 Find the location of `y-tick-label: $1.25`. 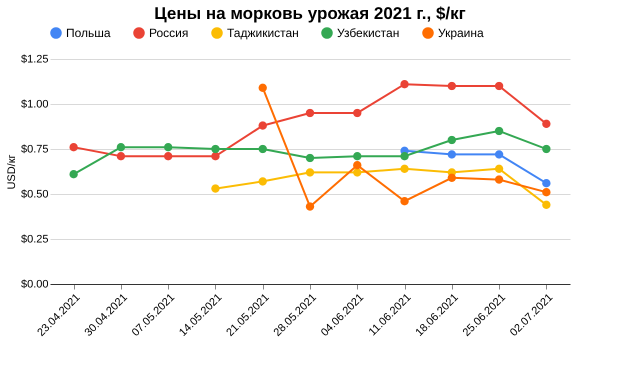

y-tick-label: $1.25 is located at coordinates (34, 60).